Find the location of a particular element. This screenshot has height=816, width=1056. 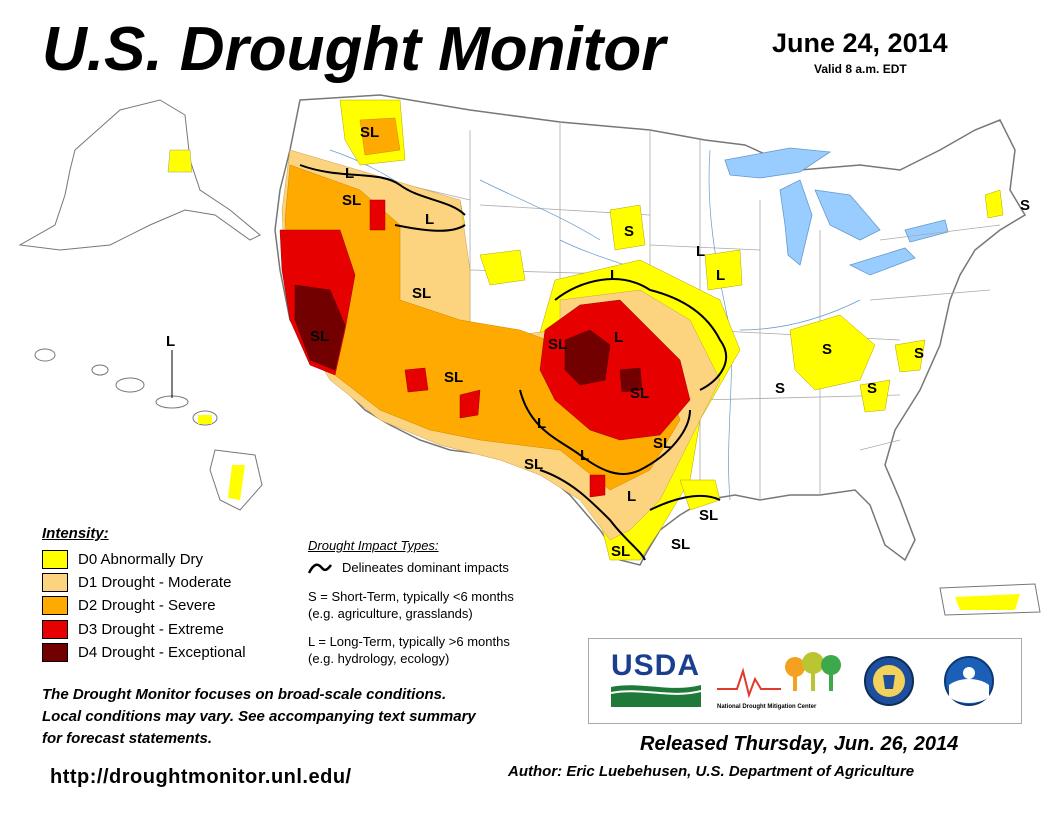

puerto-rico-d0 is located at coordinates (987, 602).